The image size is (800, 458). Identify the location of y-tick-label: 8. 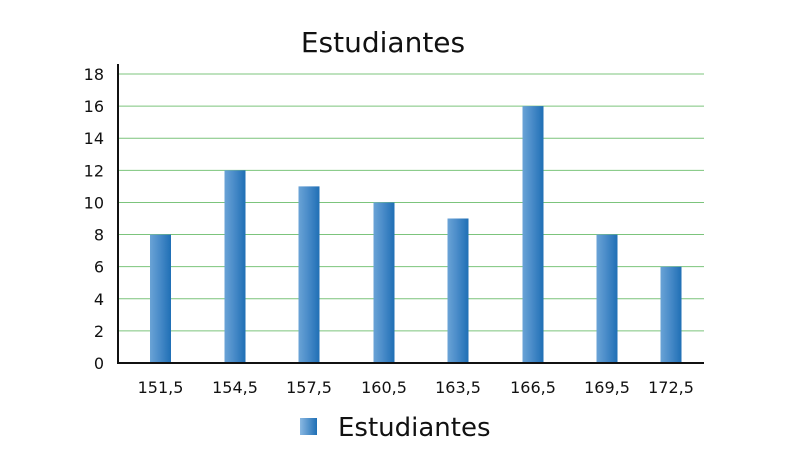
(99, 235).